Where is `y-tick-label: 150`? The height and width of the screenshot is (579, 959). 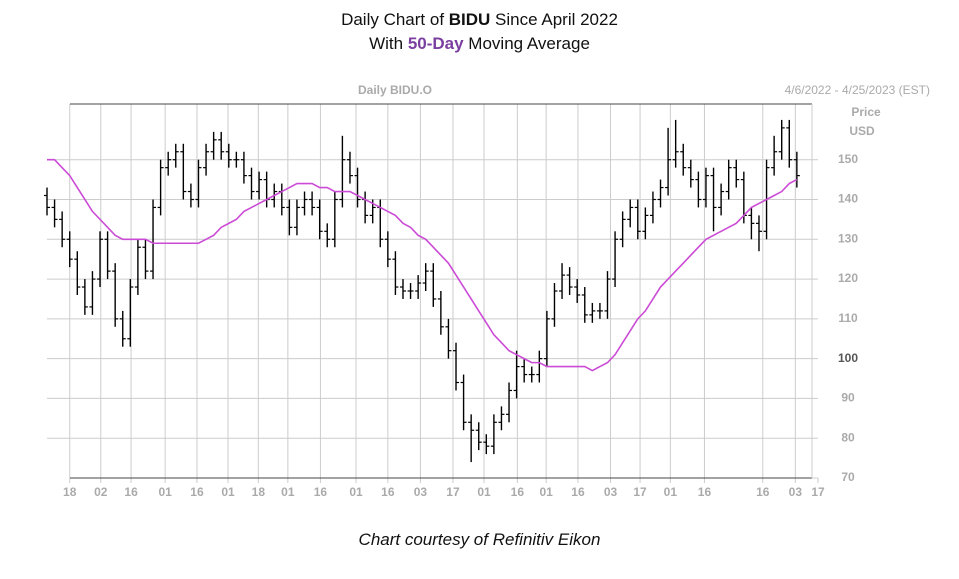
y-tick-label: 150 is located at coordinates (848, 159).